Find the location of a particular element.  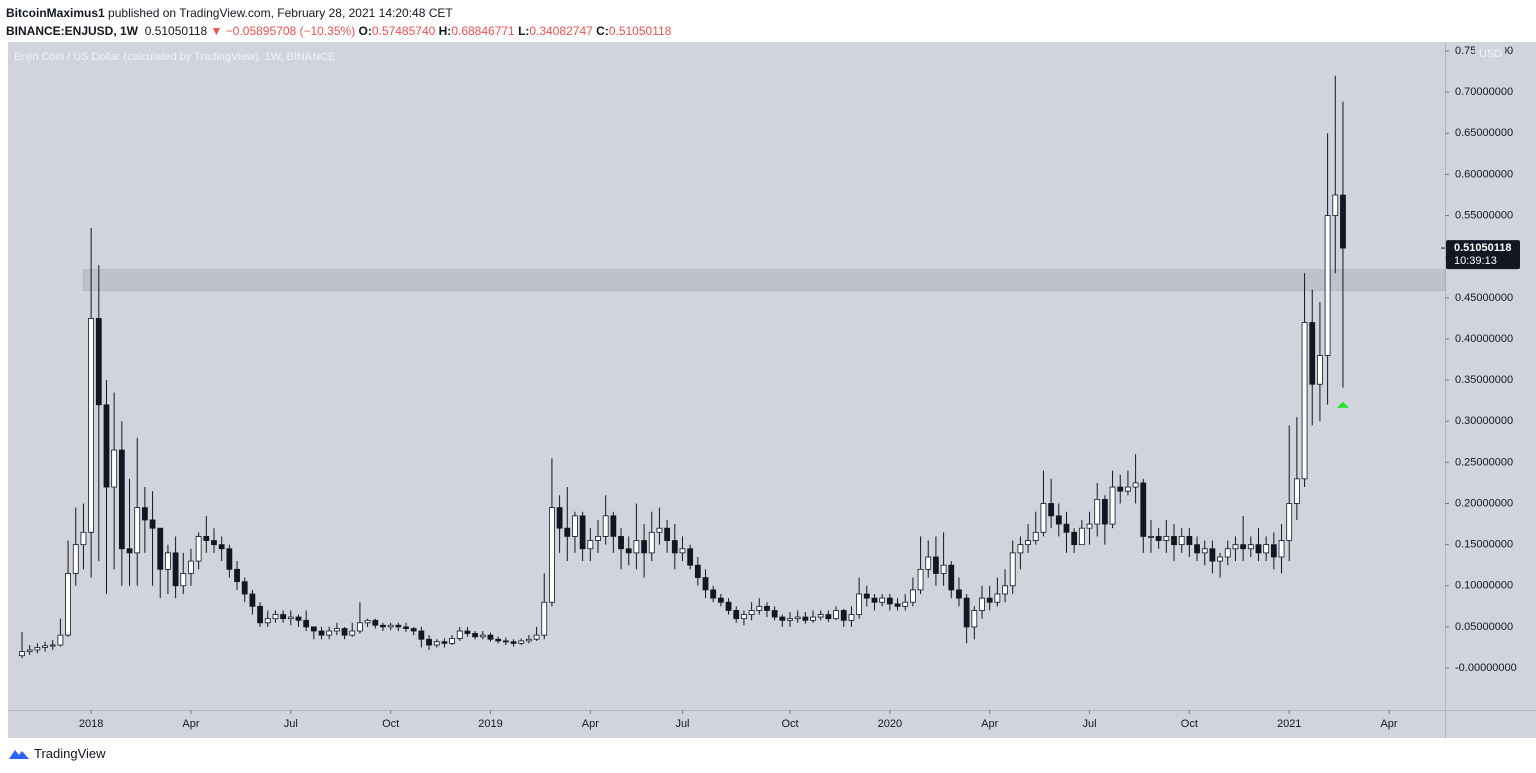

y-tick-label: 0.35000000 is located at coordinates (1484, 380).